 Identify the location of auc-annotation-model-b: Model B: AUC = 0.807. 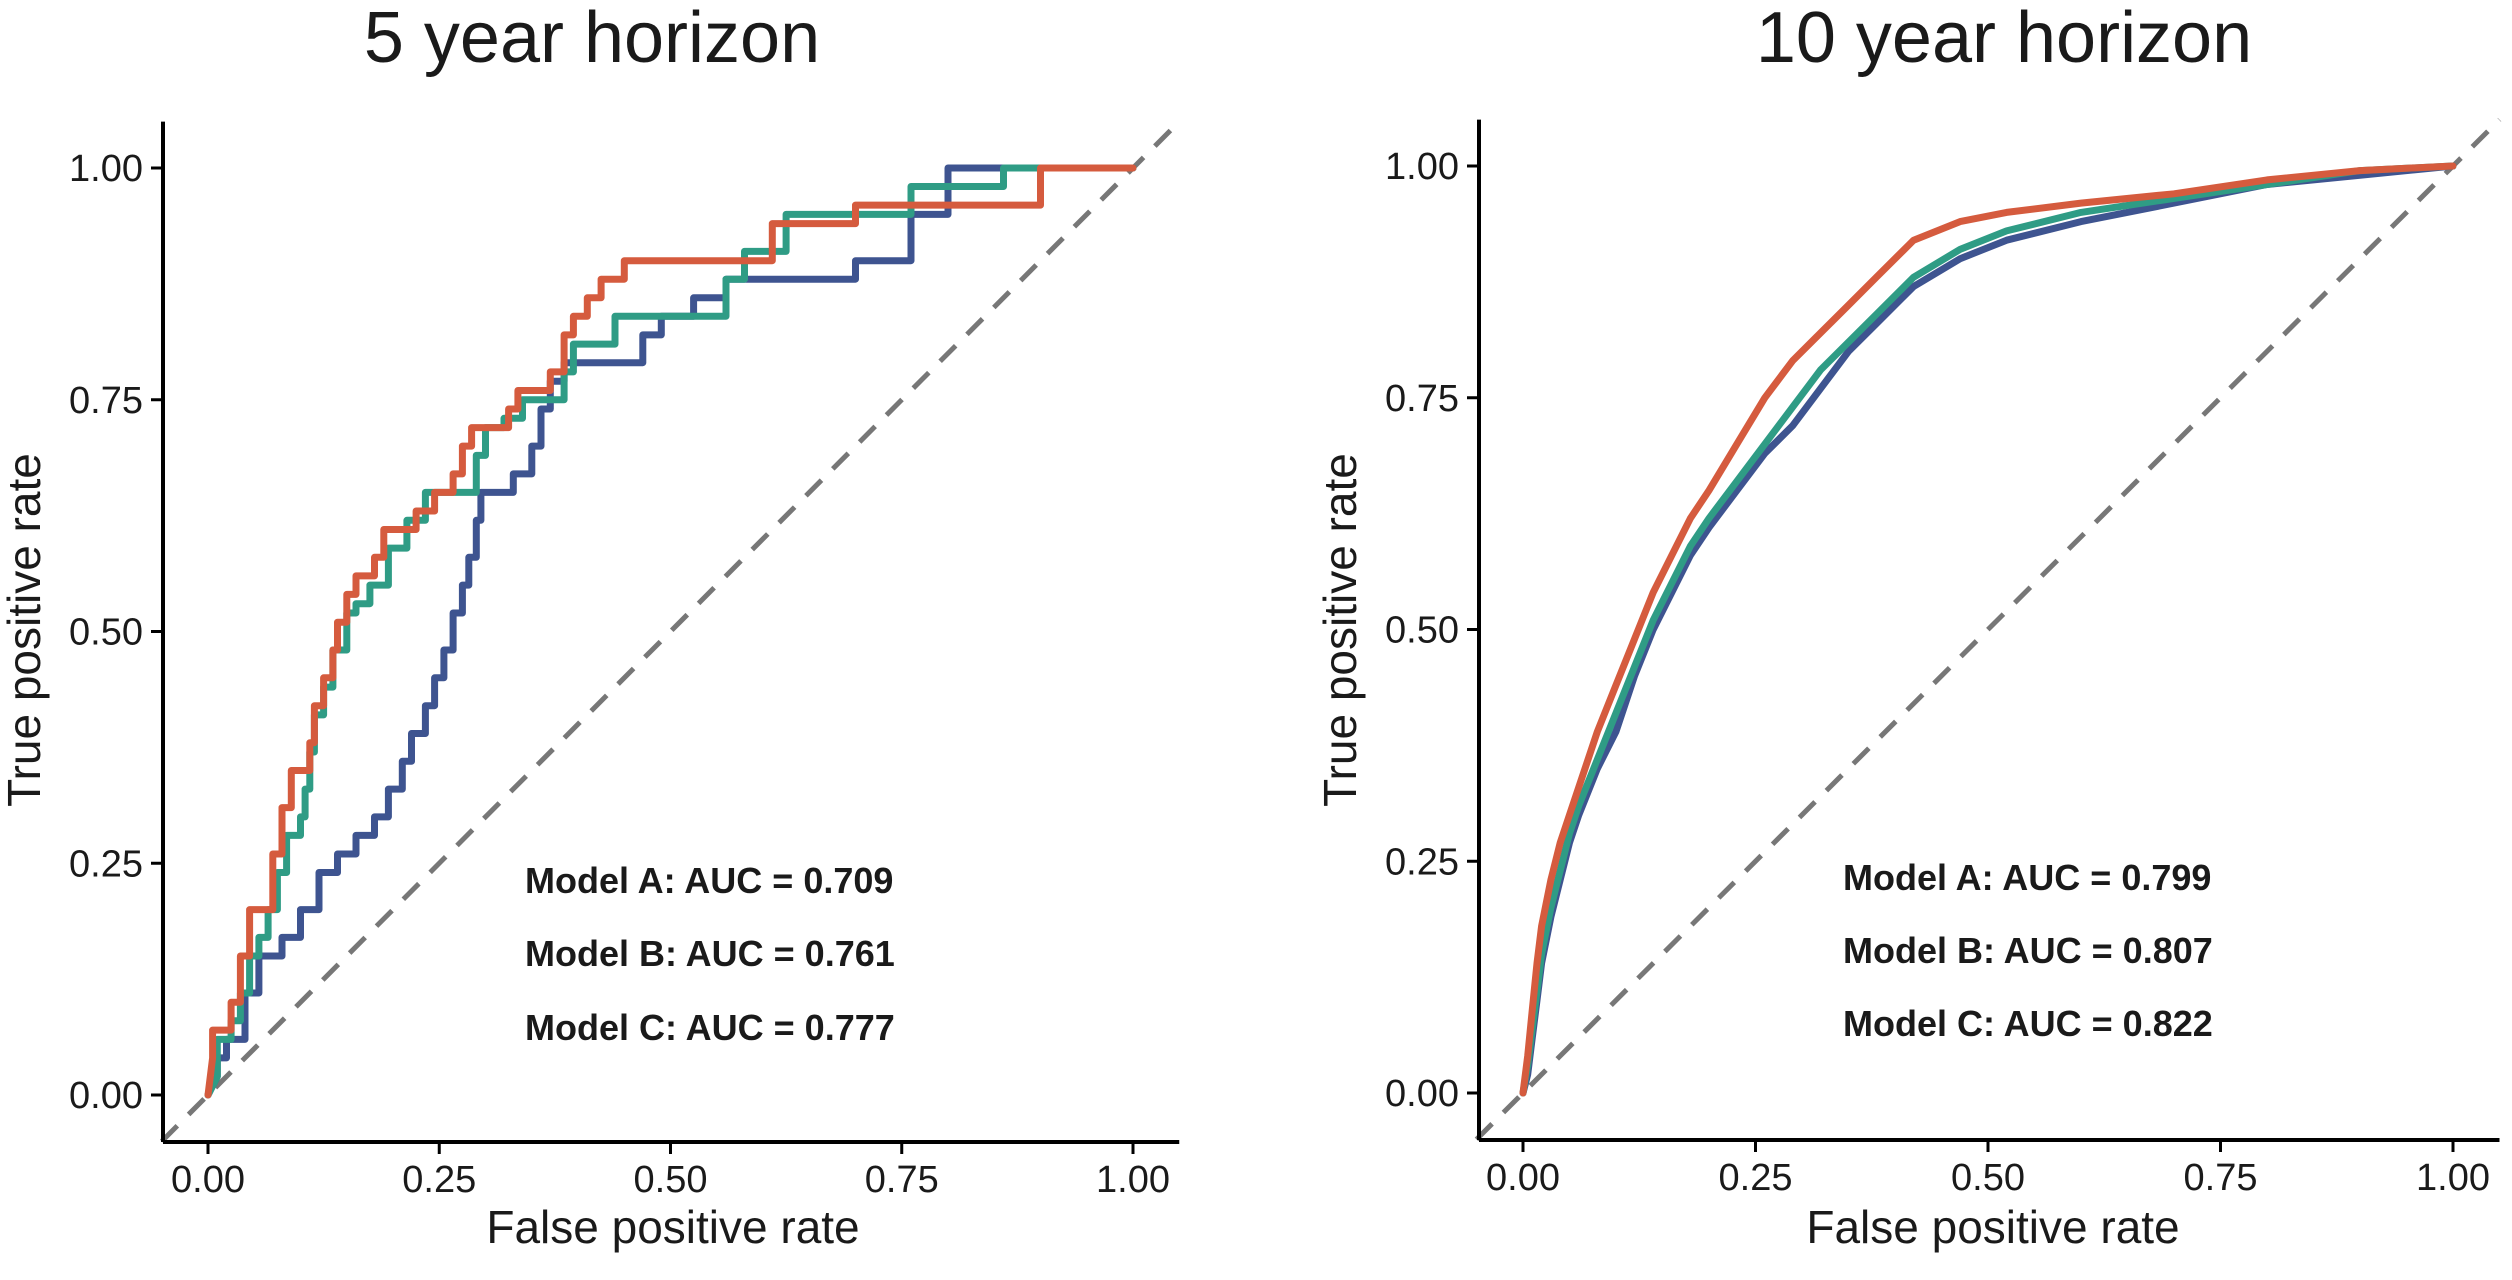
(2028, 950).